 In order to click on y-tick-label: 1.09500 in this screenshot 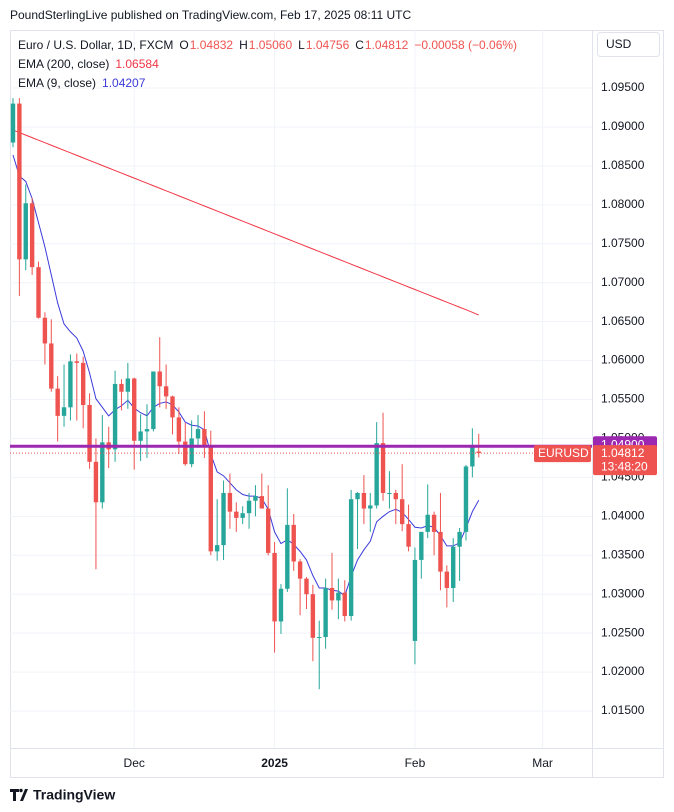, I will do `click(623, 87)`.